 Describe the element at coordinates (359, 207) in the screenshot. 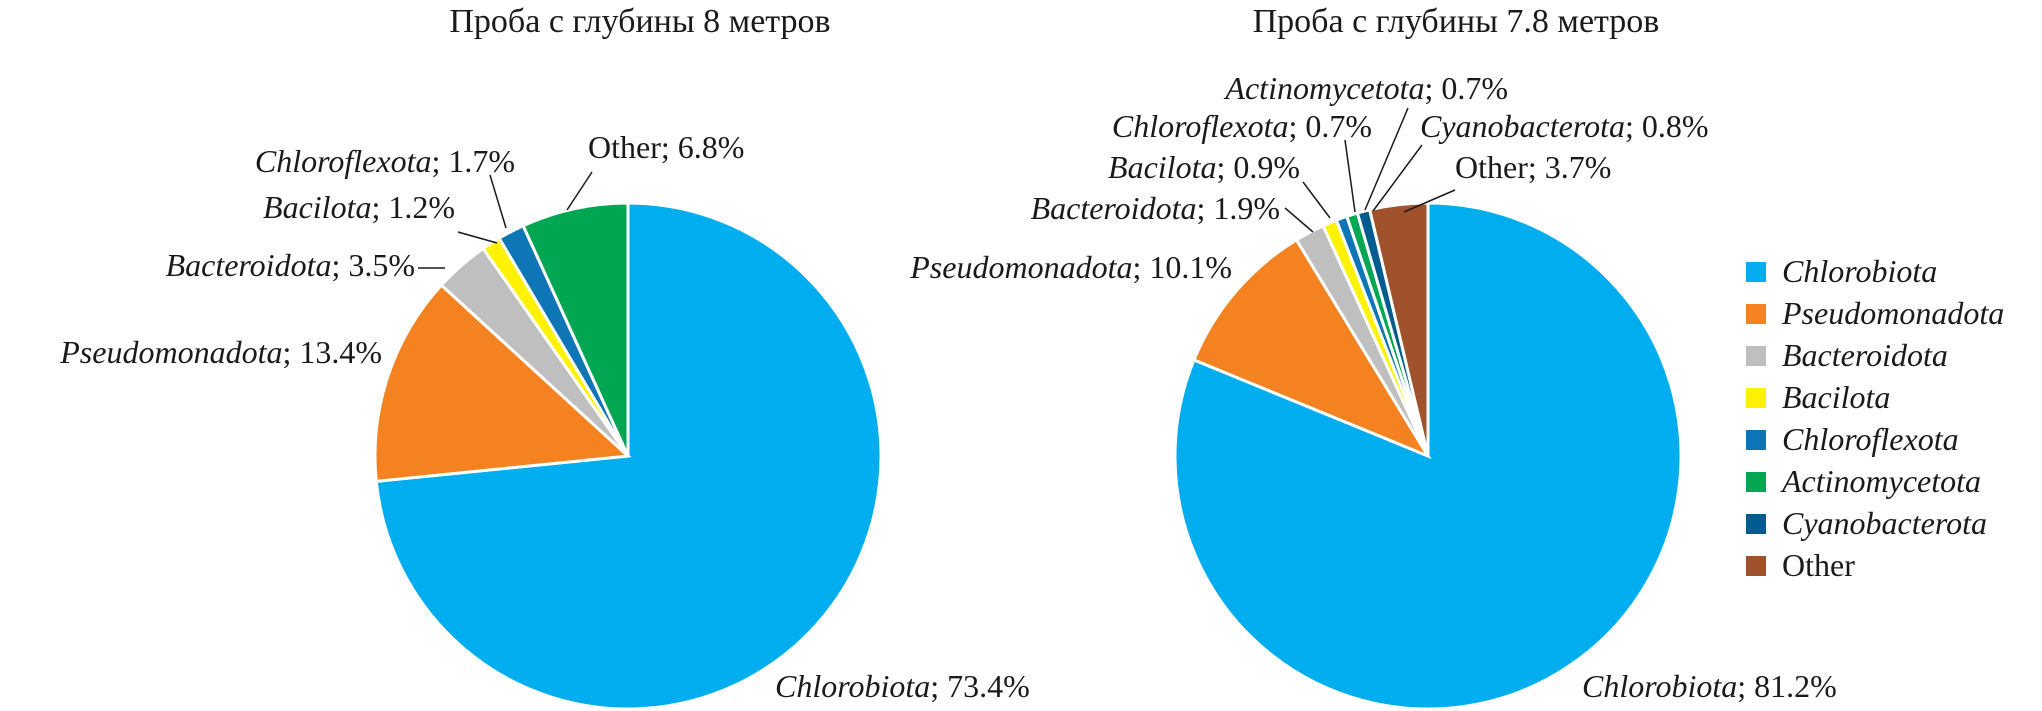

I see `chart-1-label-bacilota: Bacilota; 1.2%` at that location.